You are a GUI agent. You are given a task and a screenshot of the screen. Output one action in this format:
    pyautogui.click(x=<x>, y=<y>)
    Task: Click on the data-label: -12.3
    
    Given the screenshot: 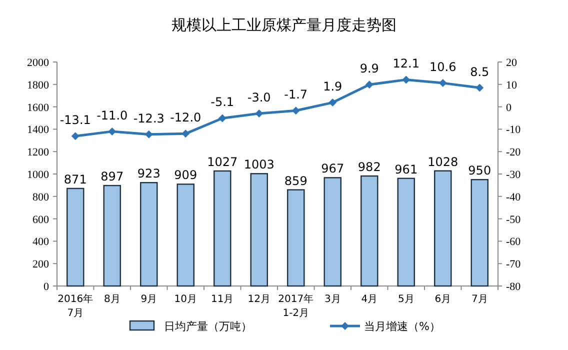 What is the action you would take?
    pyautogui.click(x=148, y=118)
    